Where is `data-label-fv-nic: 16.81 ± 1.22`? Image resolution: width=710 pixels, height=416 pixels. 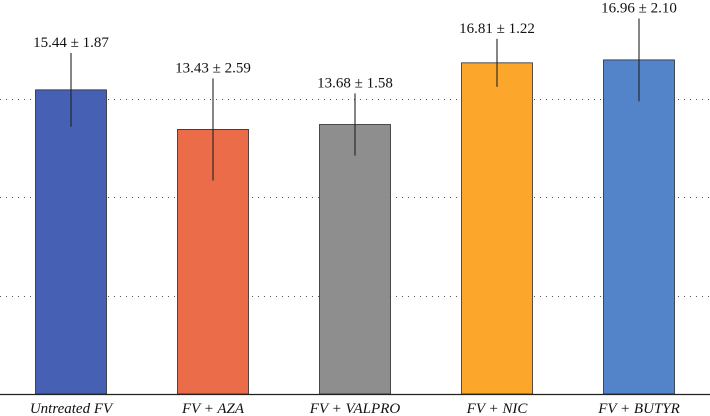
data-label-fv-nic: 16.81 ± 1.22 is located at coordinates (497, 29).